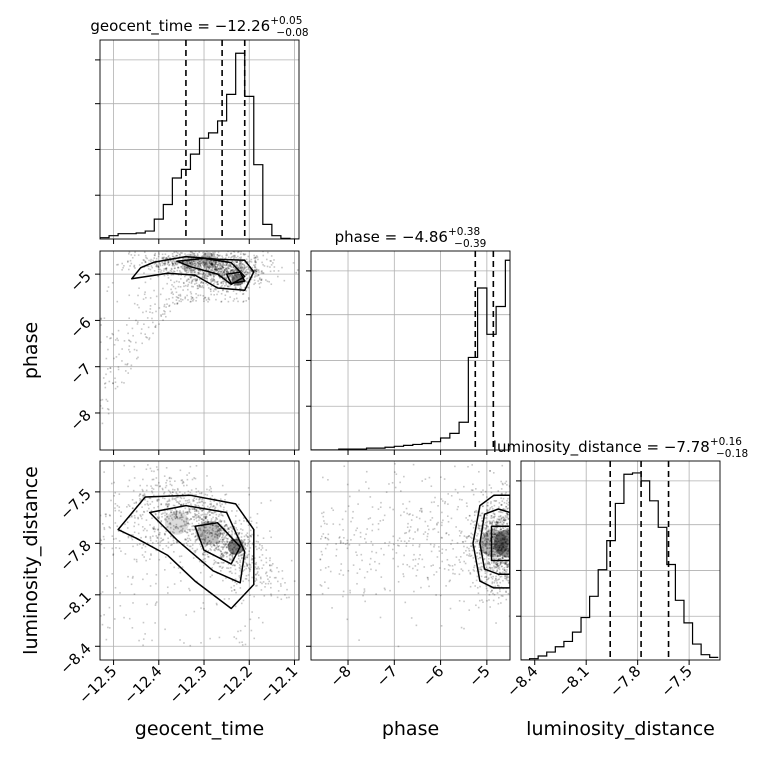 The image size is (760, 760). I want to click on panel-frame, so click(199, 560).